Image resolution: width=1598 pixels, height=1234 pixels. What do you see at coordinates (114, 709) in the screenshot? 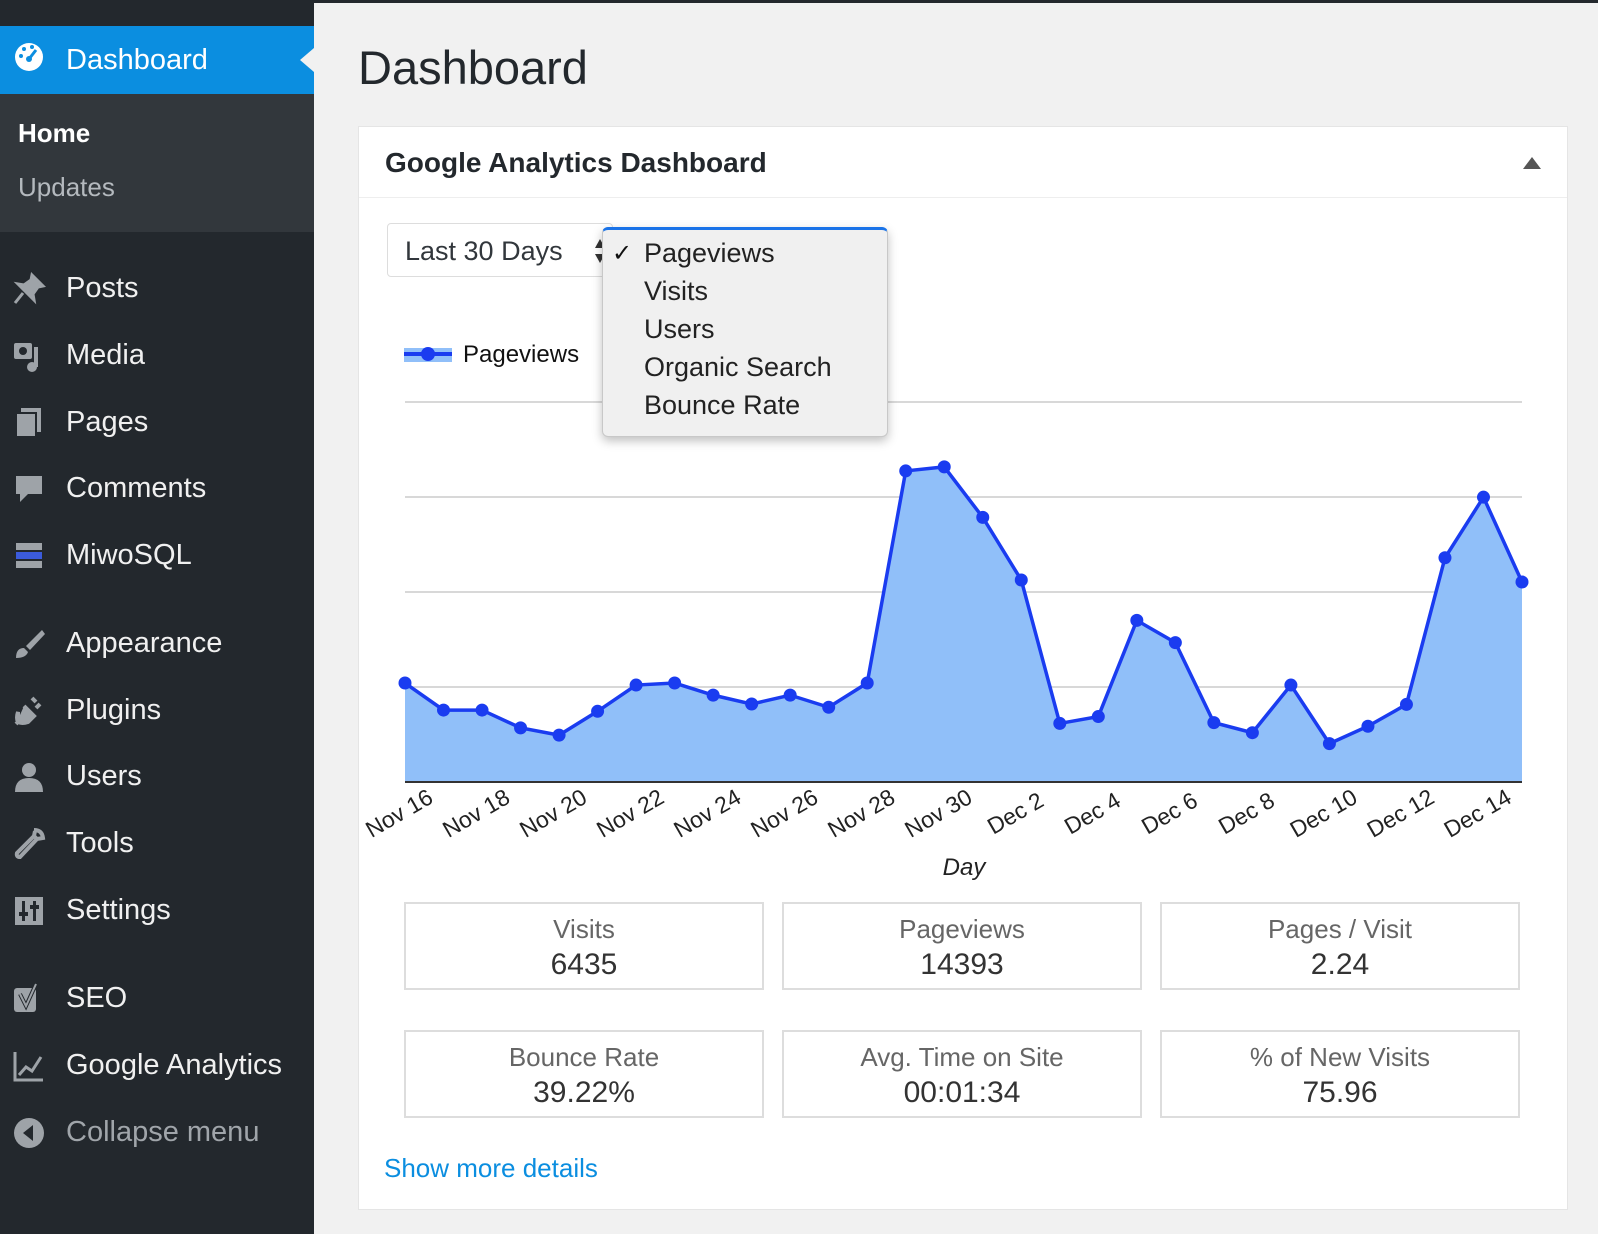
I see `sidebar-item-label: Plugins` at bounding box center [114, 709].